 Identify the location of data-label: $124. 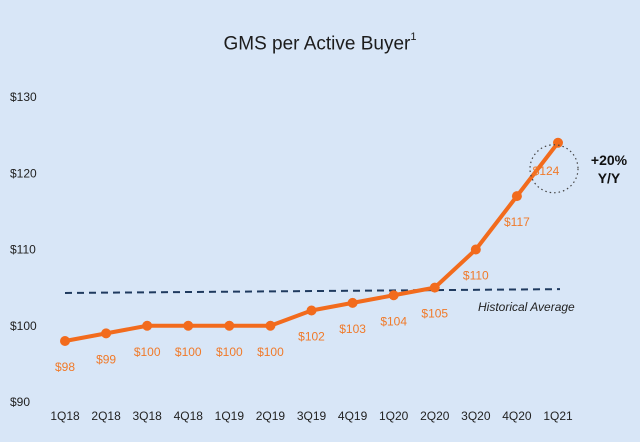
(546, 171).